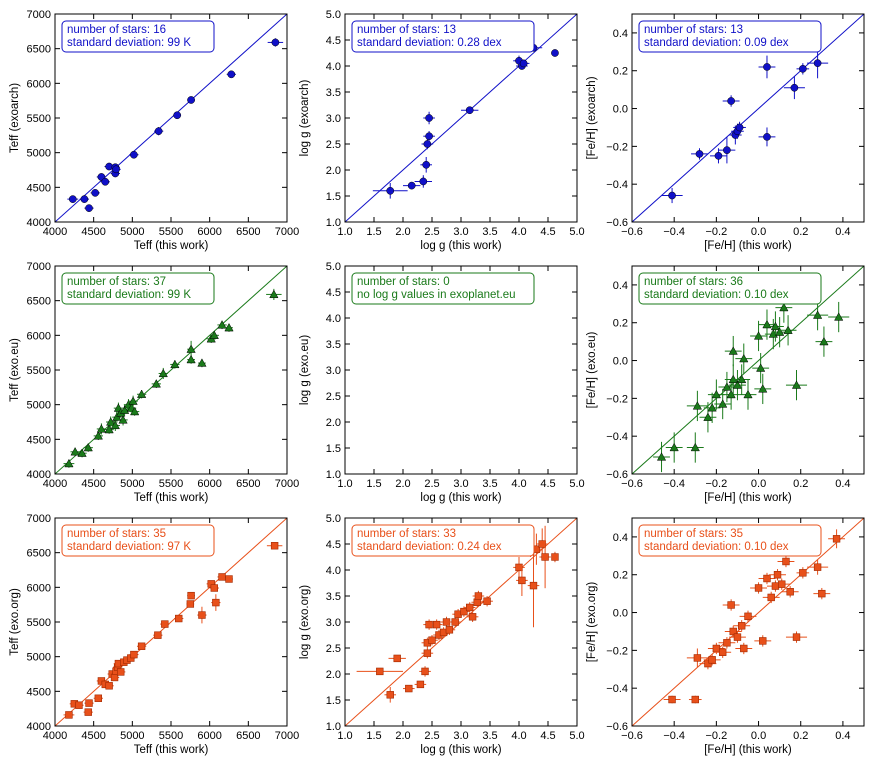 Image resolution: width=872 pixels, height=769 pixels. What do you see at coordinates (39, 84) in the screenshot?
I see `y-tick-label: 6000` at bounding box center [39, 84].